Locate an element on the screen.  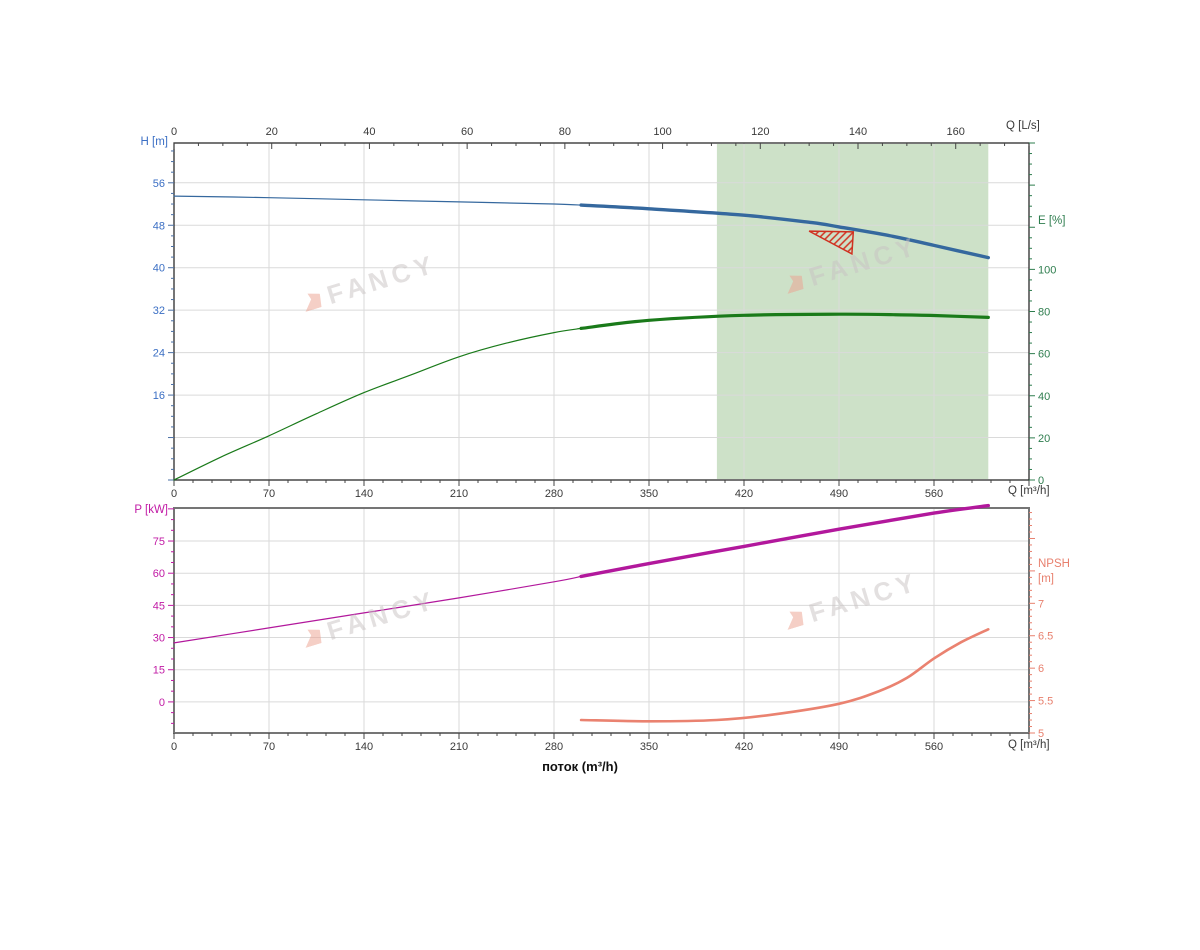
left-tick-label: 24 is located at coordinates (159, 354).